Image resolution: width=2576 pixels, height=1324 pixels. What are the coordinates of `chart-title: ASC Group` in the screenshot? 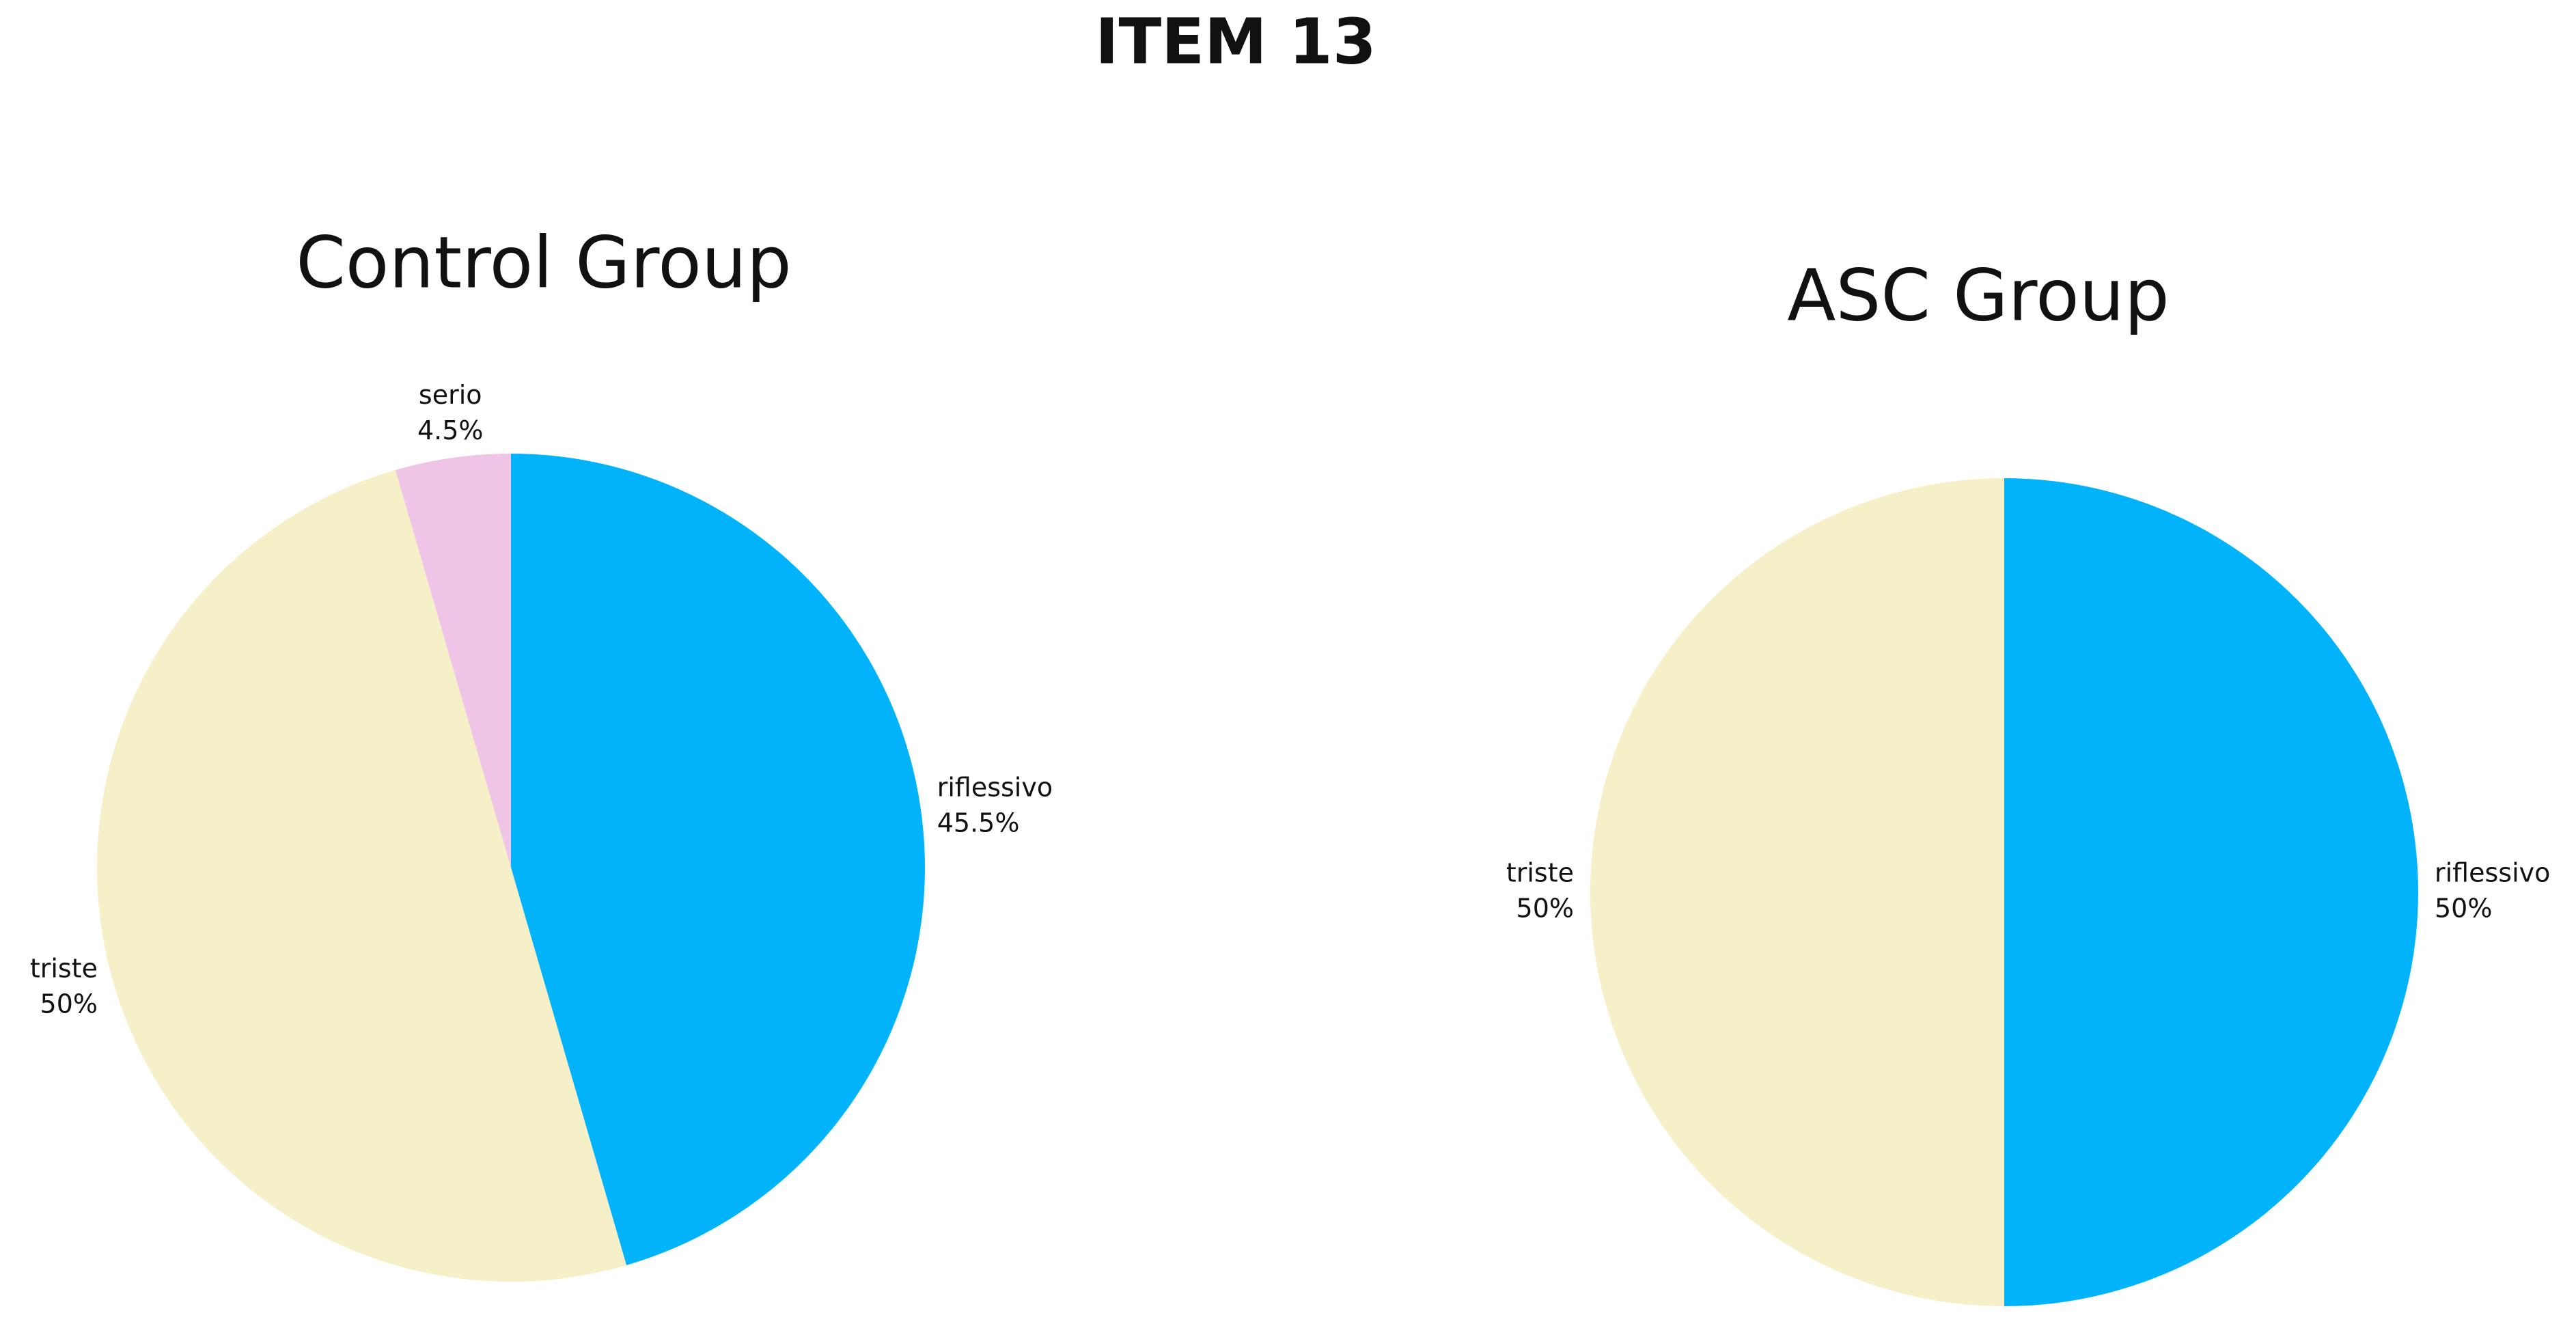 It's located at (1978, 295).